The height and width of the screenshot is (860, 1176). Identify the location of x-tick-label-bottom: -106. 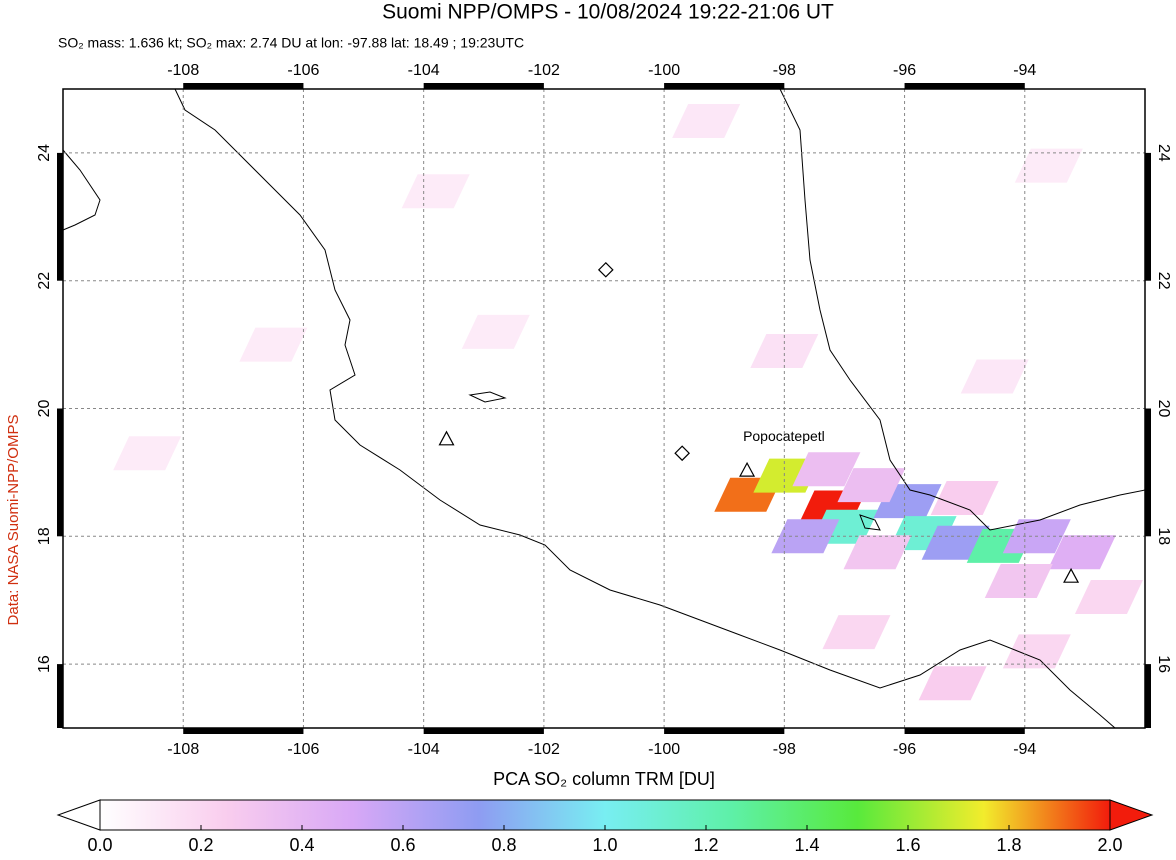
(303, 749).